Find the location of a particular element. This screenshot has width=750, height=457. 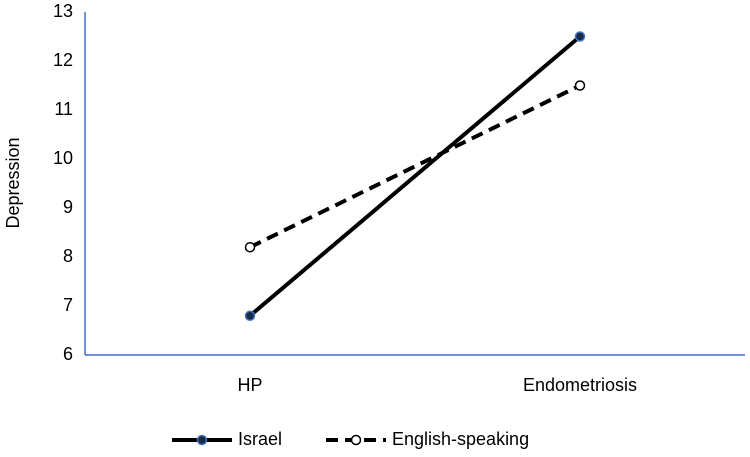

legend-label: English-speaking is located at coordinates (460, 439).